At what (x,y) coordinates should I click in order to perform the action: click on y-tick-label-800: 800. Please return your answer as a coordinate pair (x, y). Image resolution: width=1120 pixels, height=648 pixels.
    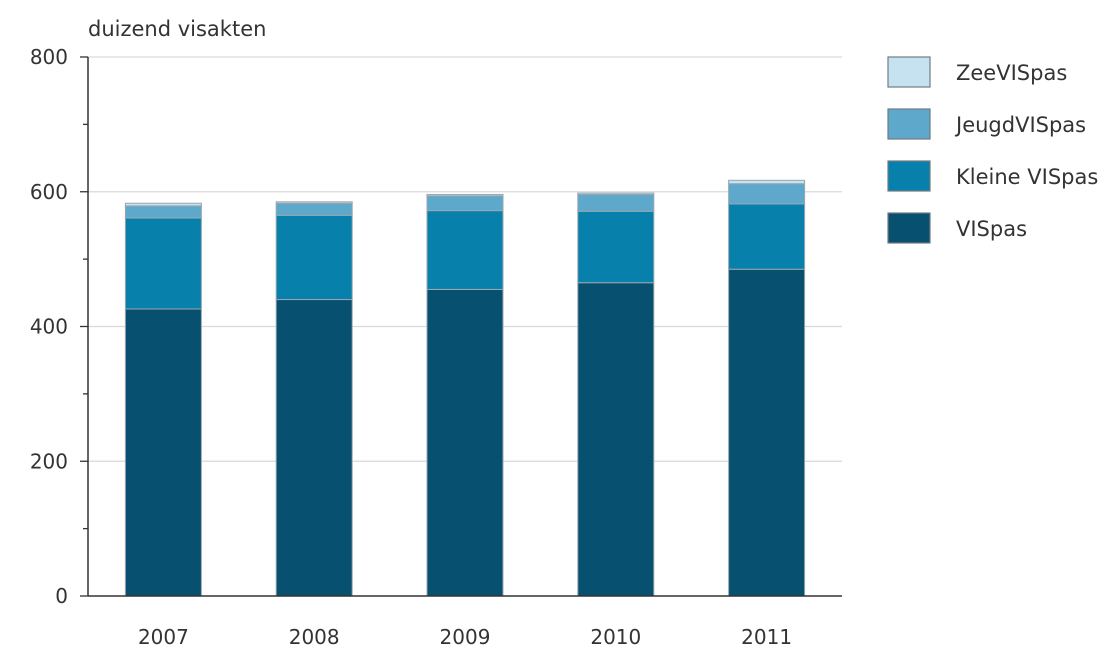
    Looking at the image, I should click on (49, 57).